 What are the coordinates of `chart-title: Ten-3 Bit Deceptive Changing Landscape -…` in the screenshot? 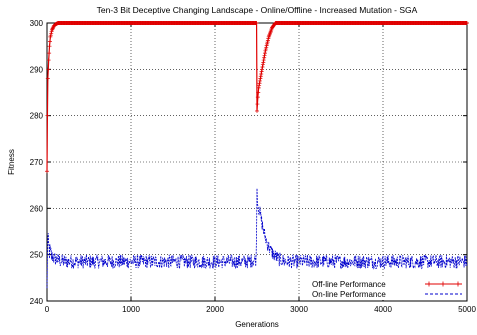 It's located at (257, 10).